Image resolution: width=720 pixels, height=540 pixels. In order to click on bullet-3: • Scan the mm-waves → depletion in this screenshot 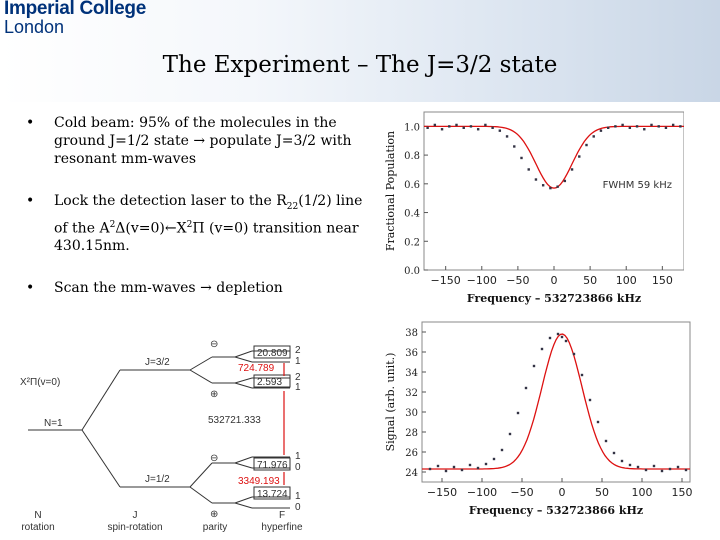, I will do `click(201, 288)`.